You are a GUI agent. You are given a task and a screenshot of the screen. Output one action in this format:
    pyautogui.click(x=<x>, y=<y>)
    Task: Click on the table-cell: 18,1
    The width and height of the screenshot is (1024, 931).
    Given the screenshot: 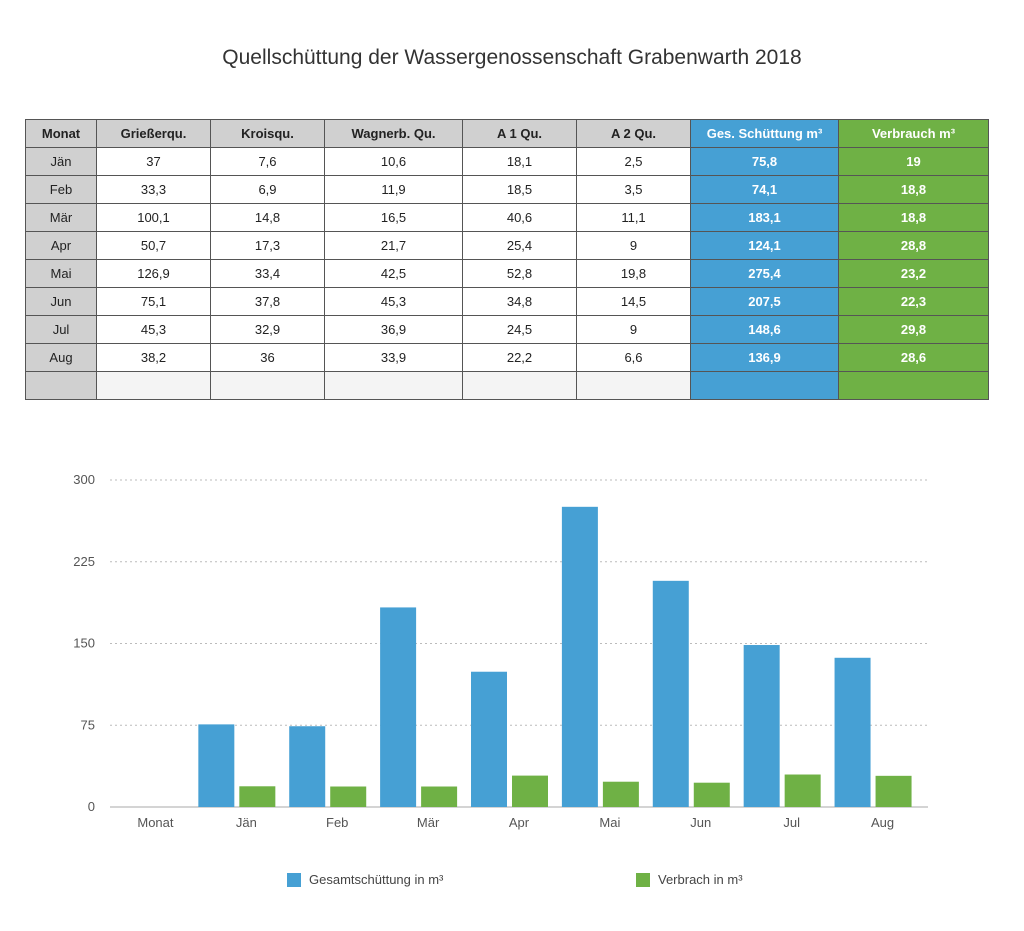 What is the action you would take?
    pyautogui.click(x=519, y=161)
    